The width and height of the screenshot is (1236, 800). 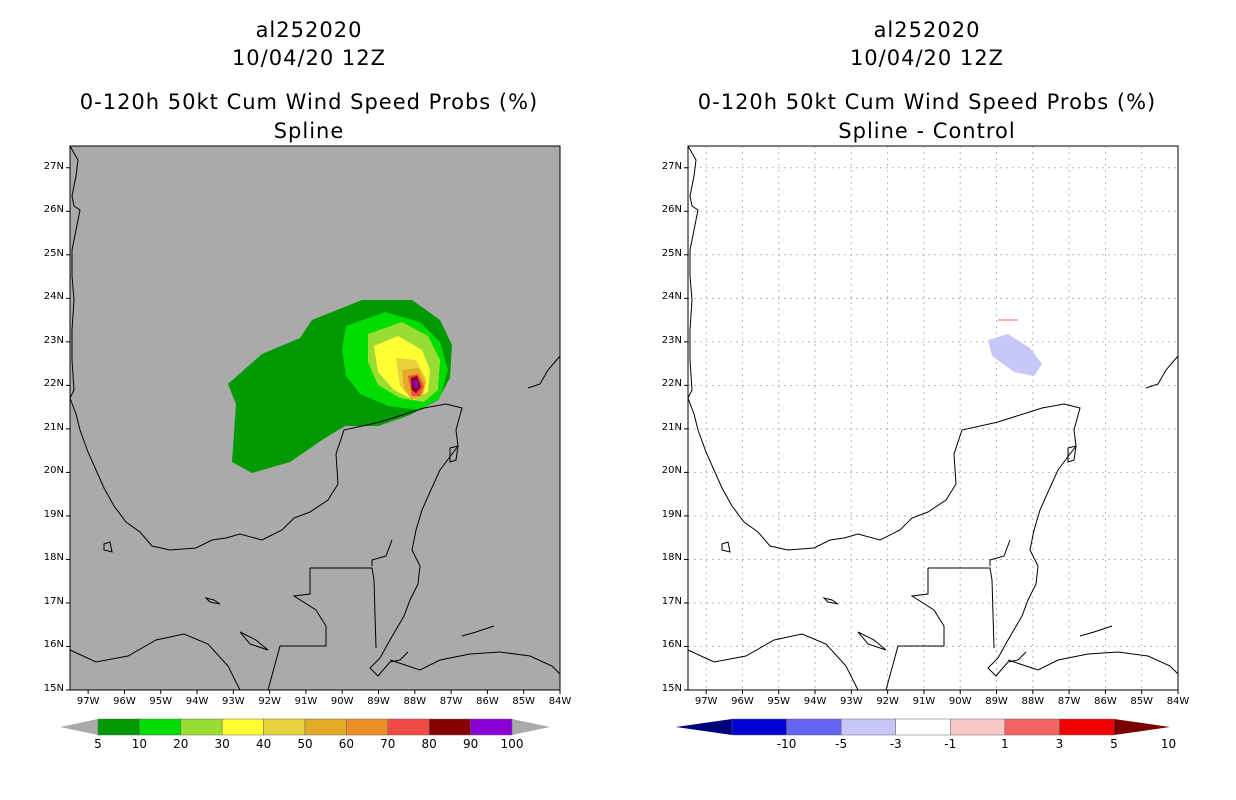 I want to click on product-title: 0-120h 50kt Cum Wind Speed Probs (%), so click(x=927, y=102).